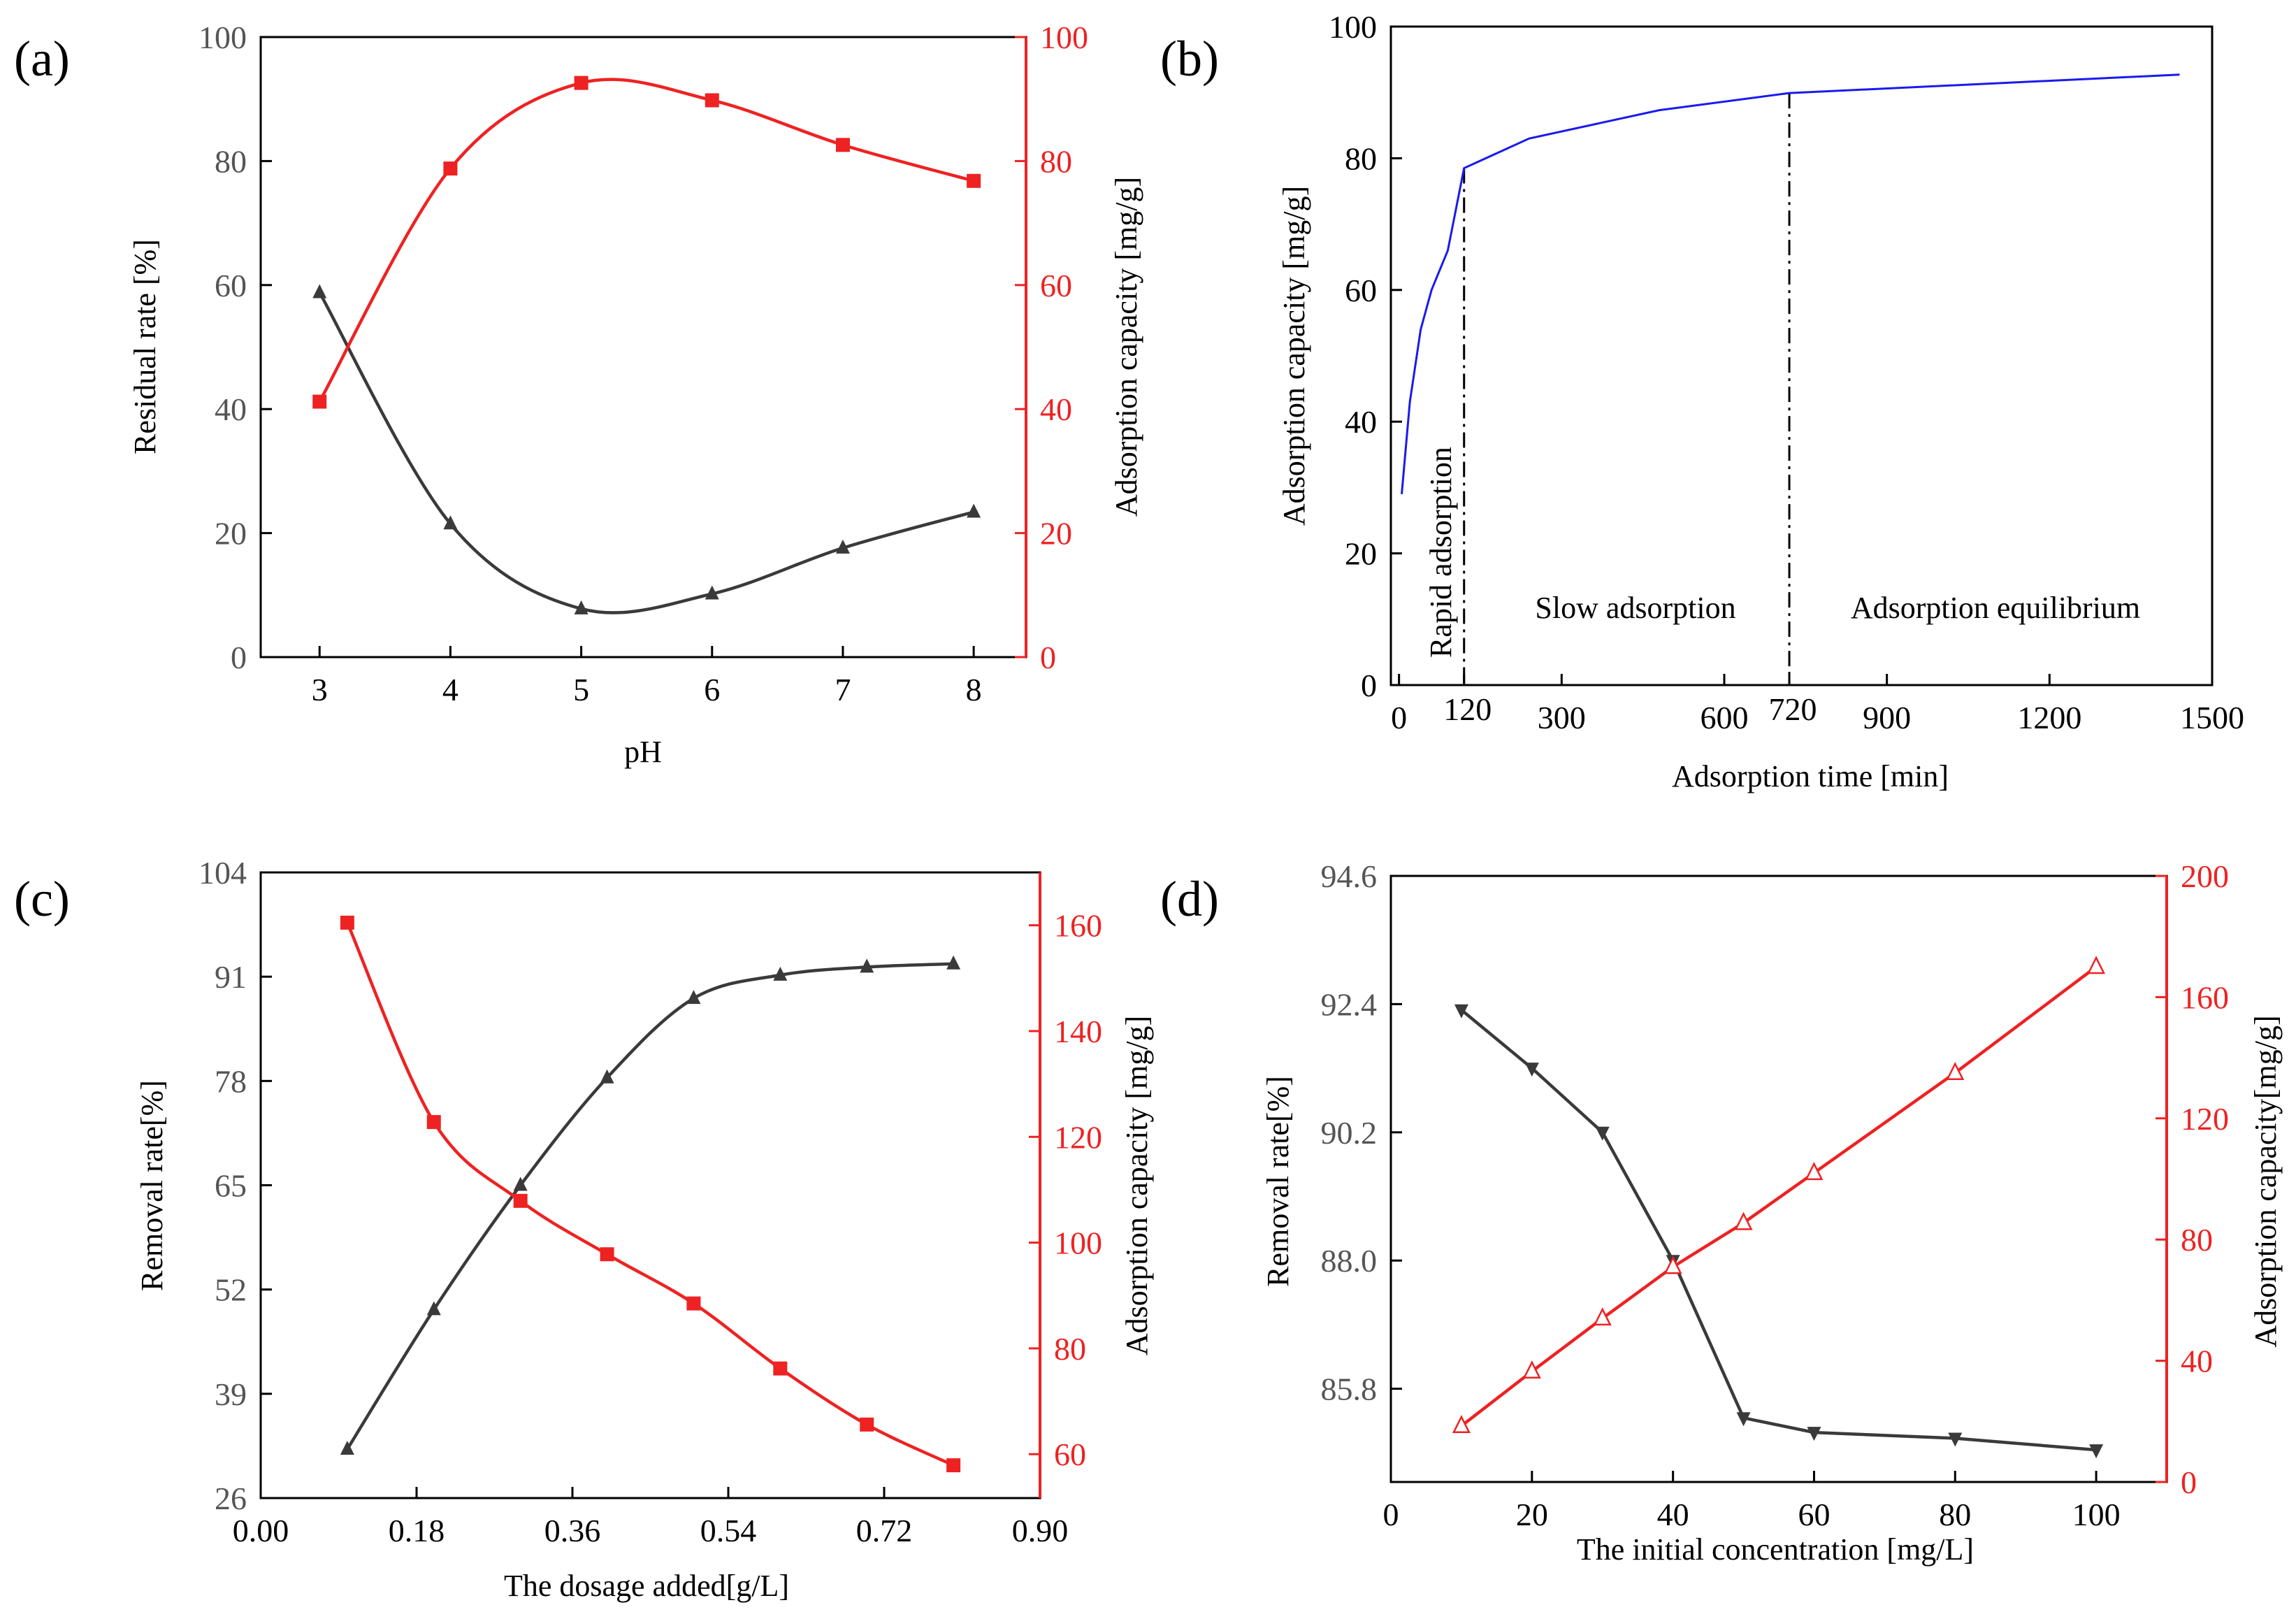  What do you see at coordinates (1189, 899) in the screenshot?
I see `panel-label-d: (d)` at bounding box center [1189, 899].